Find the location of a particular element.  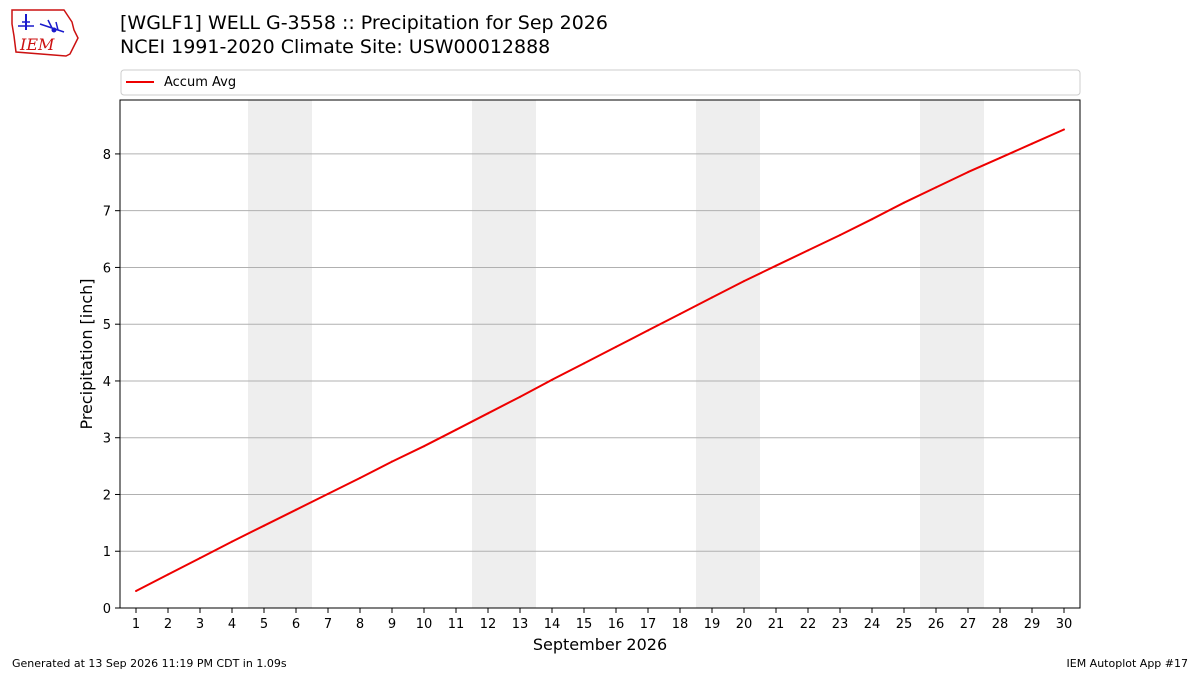

x-tick-label: 23 is located at coordinates (840, 624).